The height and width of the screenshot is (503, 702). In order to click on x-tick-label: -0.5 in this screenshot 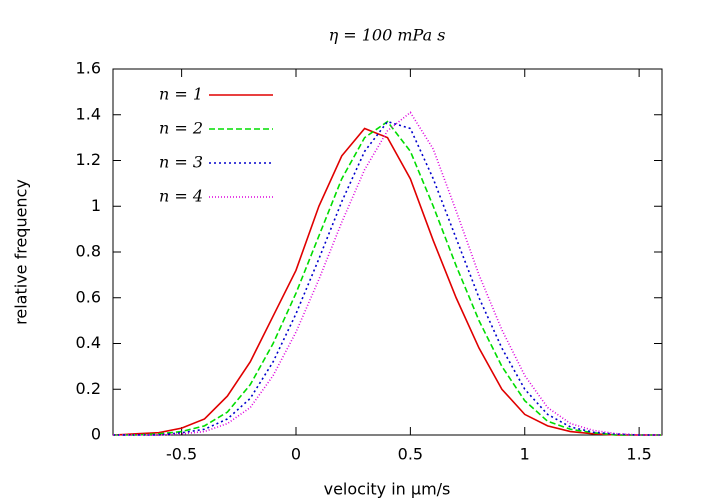, I will do `click(181, 454)`.